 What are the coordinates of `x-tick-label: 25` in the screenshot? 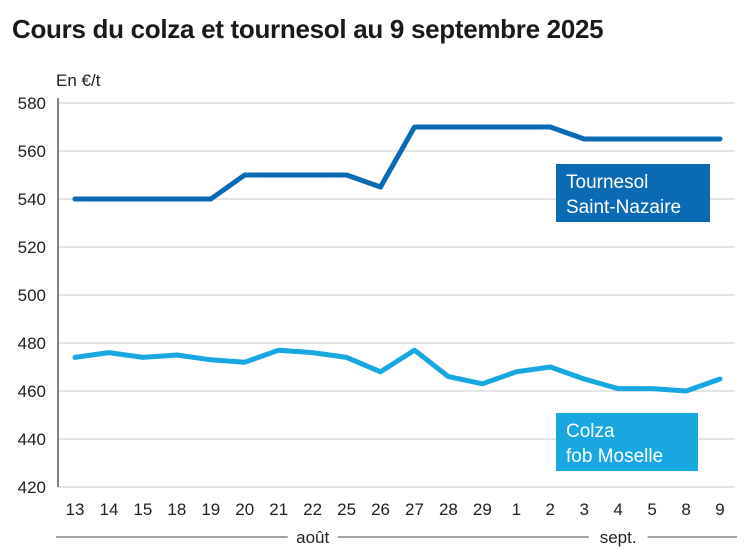 It's located at (346, 509).